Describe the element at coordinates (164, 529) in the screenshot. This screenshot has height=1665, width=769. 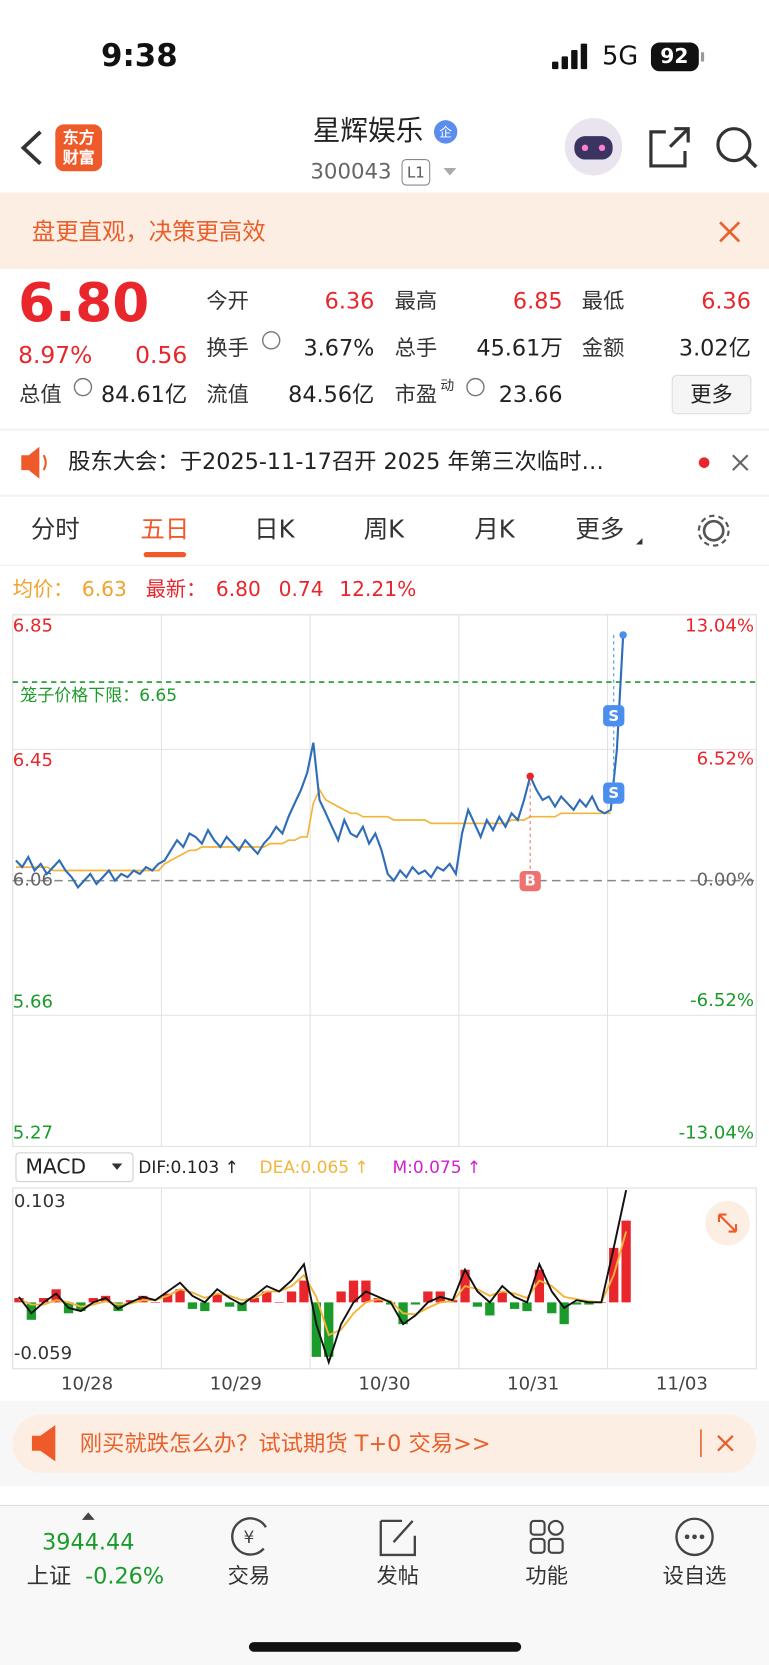
I see `tab: 五日` at that location.